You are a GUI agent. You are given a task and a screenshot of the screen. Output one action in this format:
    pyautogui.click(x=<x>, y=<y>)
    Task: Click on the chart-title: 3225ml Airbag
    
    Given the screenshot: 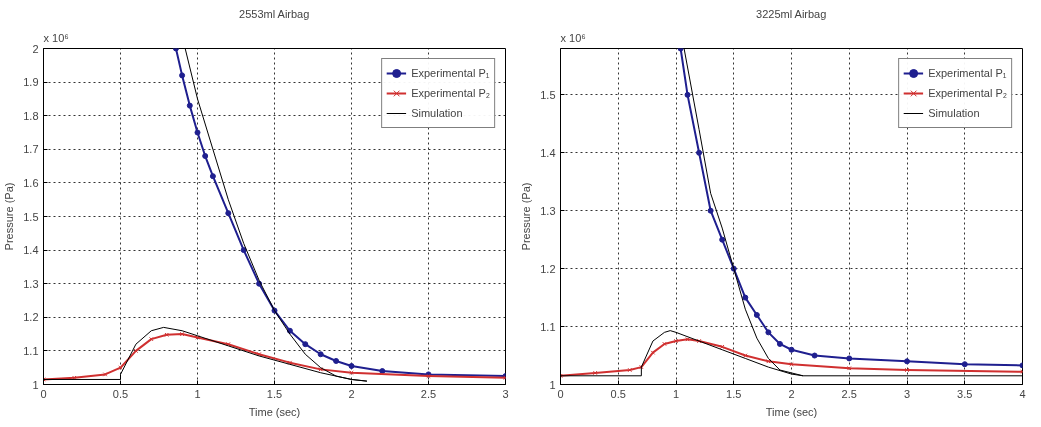 What is the action you would take?
    pyautogui.click(x=791, y=13)
    